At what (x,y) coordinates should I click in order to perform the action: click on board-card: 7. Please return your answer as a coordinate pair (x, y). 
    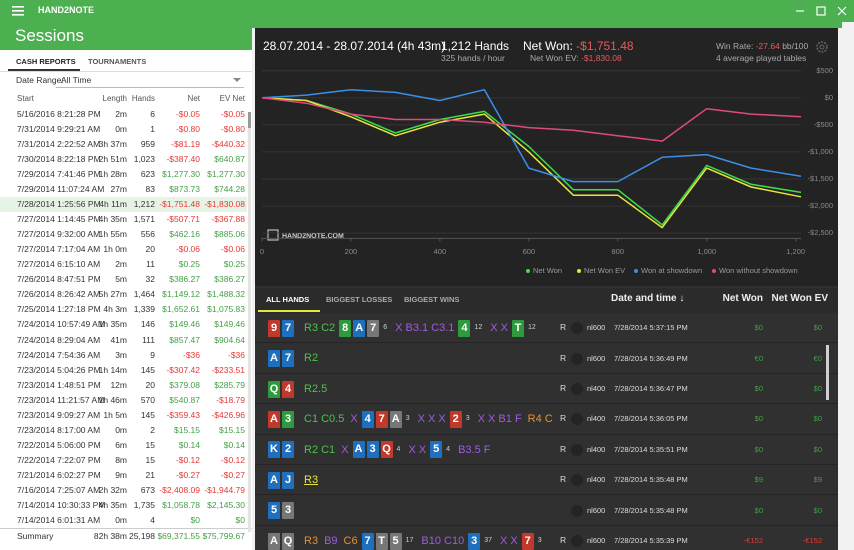
    Looking at the image, I should click on (373, 328).